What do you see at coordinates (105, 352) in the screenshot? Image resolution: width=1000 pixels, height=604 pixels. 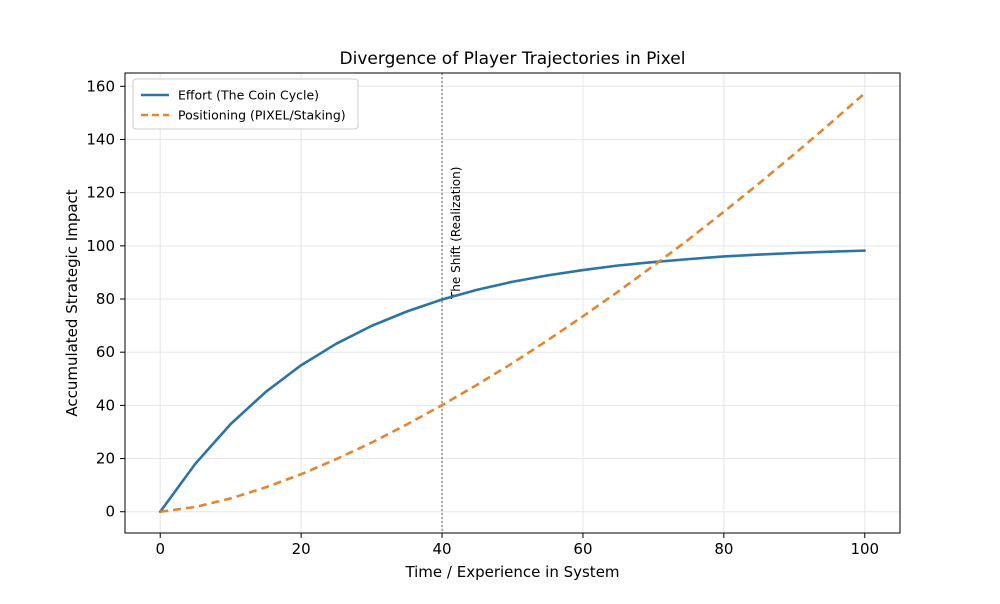 I see `y-tick-label: 60` at bounding box center [105, 352].